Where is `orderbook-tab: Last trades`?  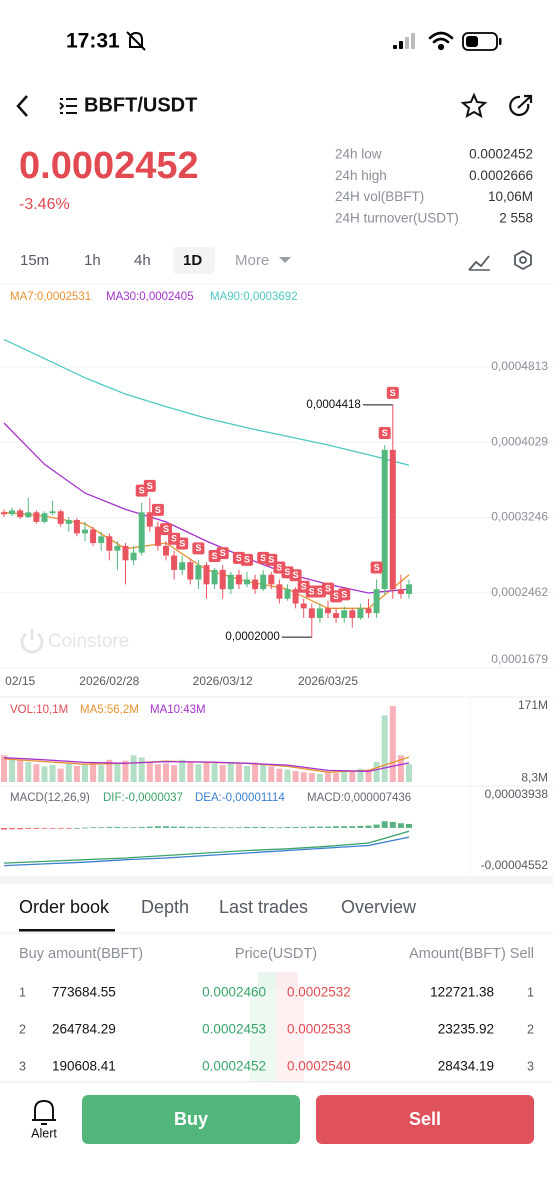 orderbook-tab: Last trades is located at coordinates (263, 907).